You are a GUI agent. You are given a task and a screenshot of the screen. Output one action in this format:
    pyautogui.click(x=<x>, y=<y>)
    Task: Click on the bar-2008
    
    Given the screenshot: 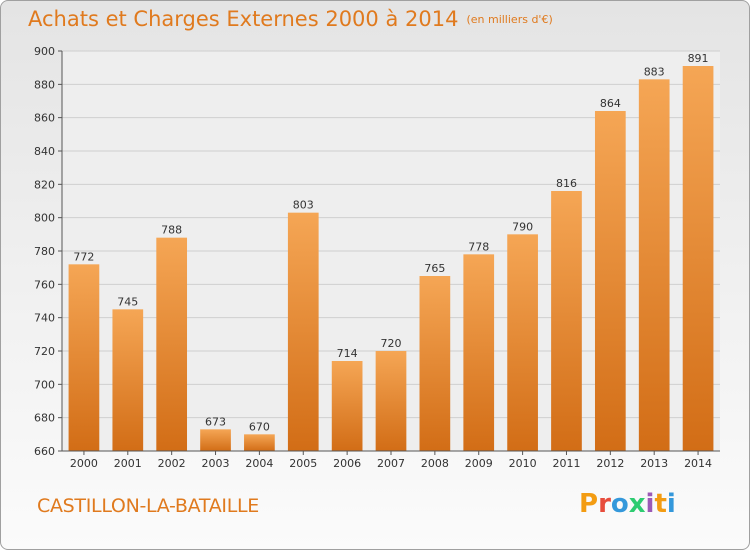 What is the action you would take?
    pyautogui.click(x=435, y=363)
    